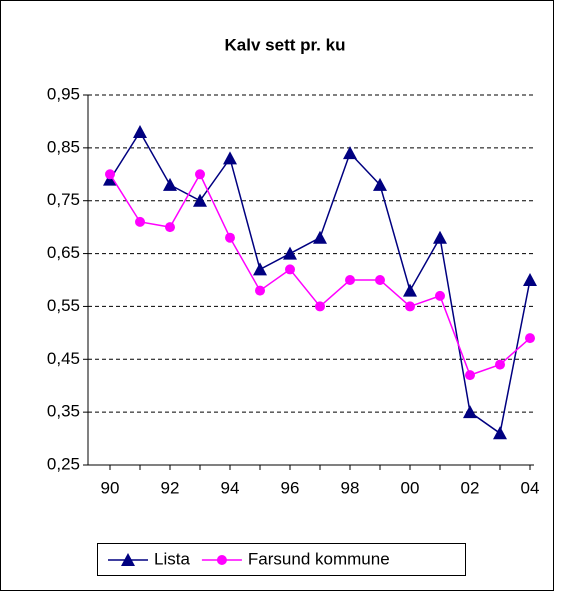  I want to click on chart-title: Kalv sett pr. ku, so click(285, 44).